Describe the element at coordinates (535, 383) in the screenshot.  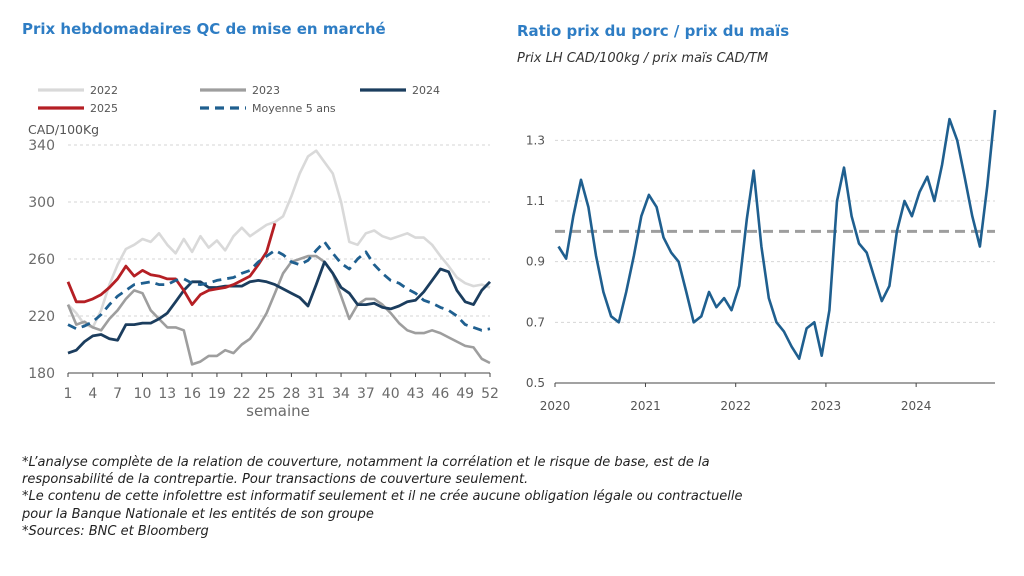
I see `y-tick-label: 0.5` at that location.